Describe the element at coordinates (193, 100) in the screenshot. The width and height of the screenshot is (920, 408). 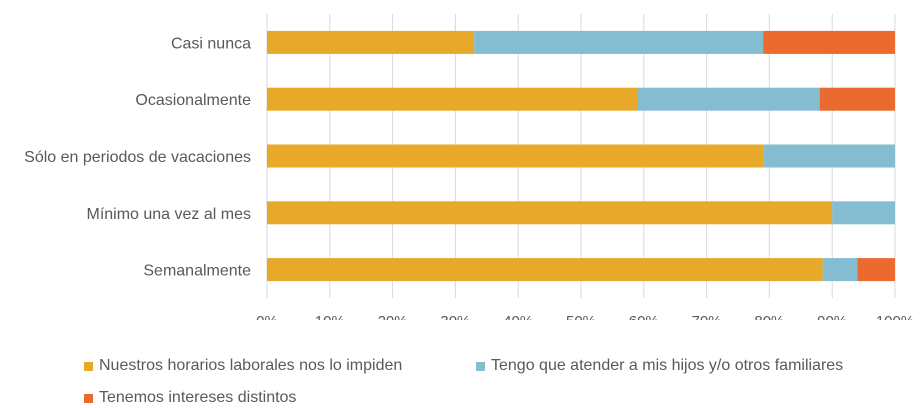
I see `category-label: Ocasionalmente` at that location.